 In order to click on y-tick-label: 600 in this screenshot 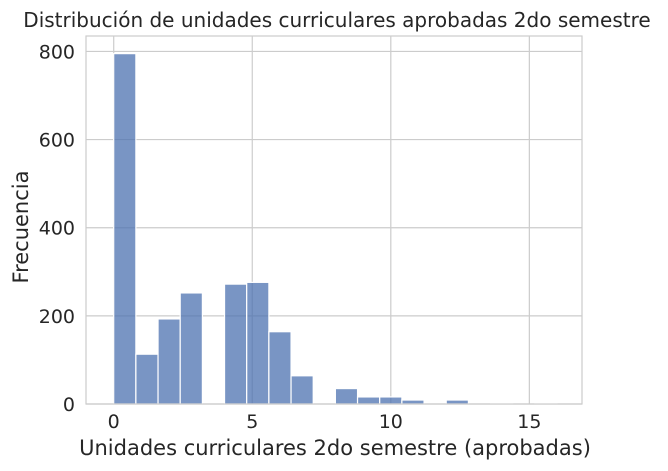, I will do `click(57, 141)`.